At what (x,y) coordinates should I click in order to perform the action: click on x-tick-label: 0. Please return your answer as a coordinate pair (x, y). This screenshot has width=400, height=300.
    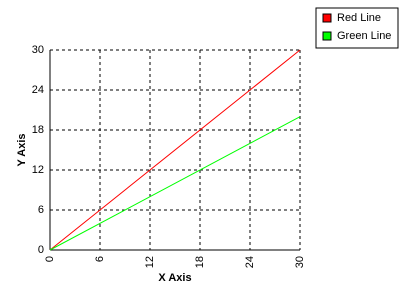
    Looking at the image, I should click on (50, 259).